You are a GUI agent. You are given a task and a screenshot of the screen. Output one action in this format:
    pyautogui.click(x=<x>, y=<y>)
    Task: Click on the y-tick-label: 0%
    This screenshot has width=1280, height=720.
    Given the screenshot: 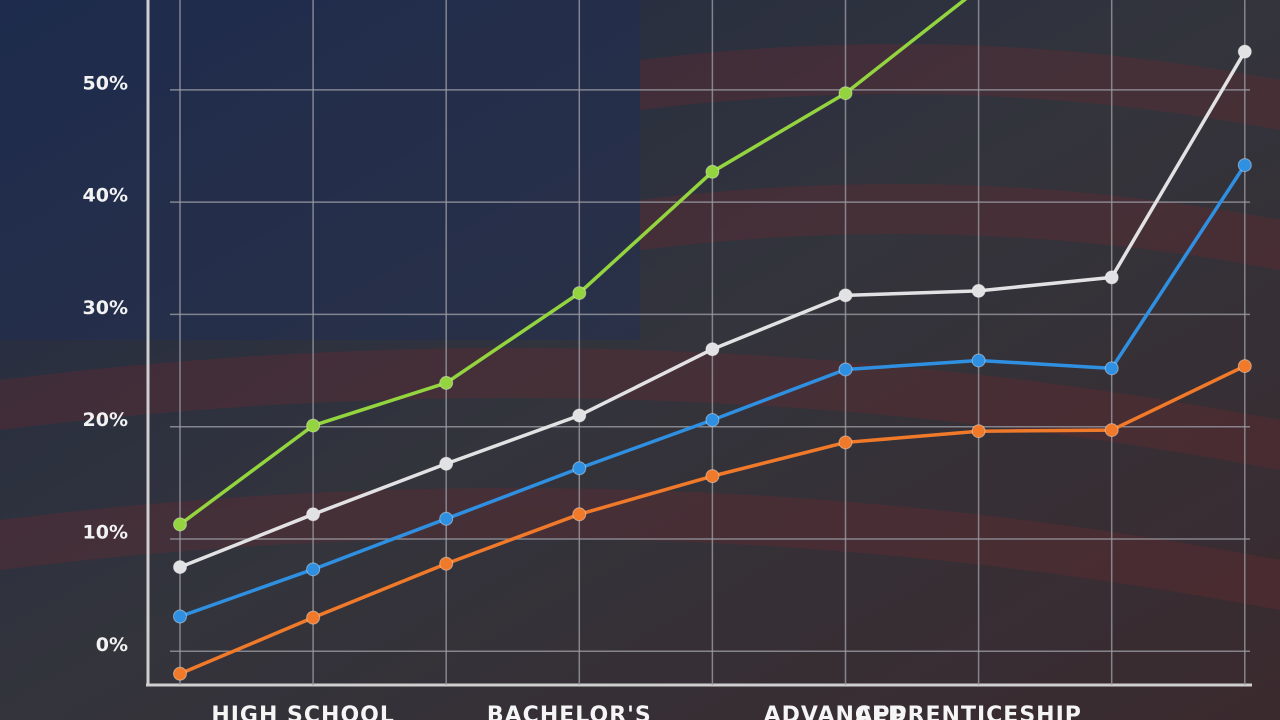 What is the action you would take?
    pyautogui.click(x=112, y=645)
    